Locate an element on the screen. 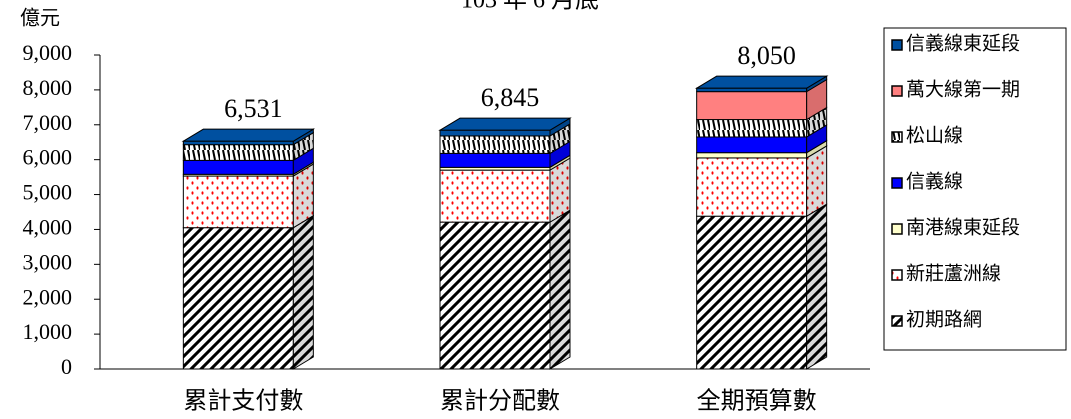 This screenshot has height=419, width=1071. legend-box is located at coordinates (975, 189).